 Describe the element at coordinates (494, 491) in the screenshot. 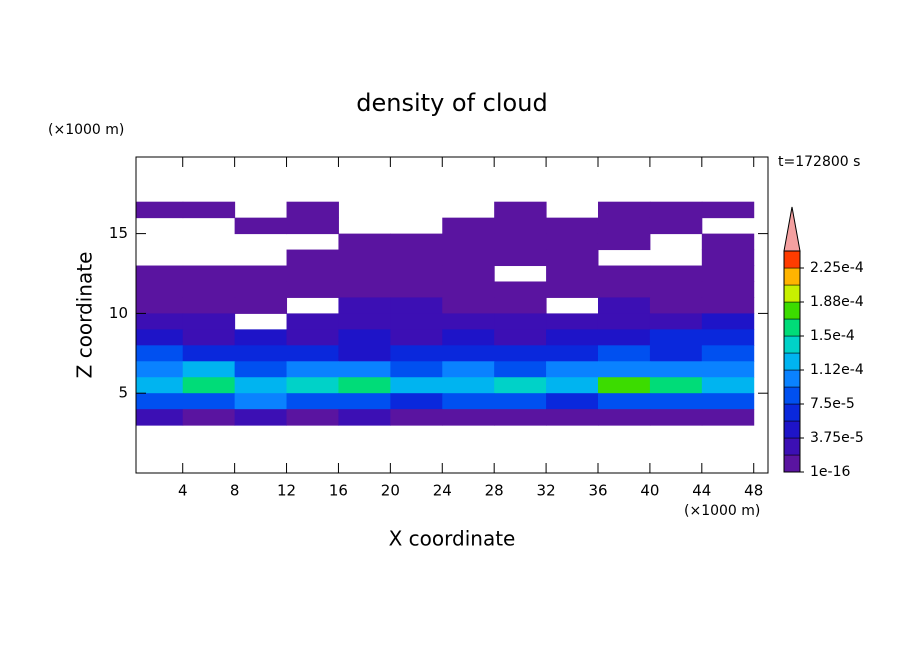

I see `x-tick-label: 28` at that location.